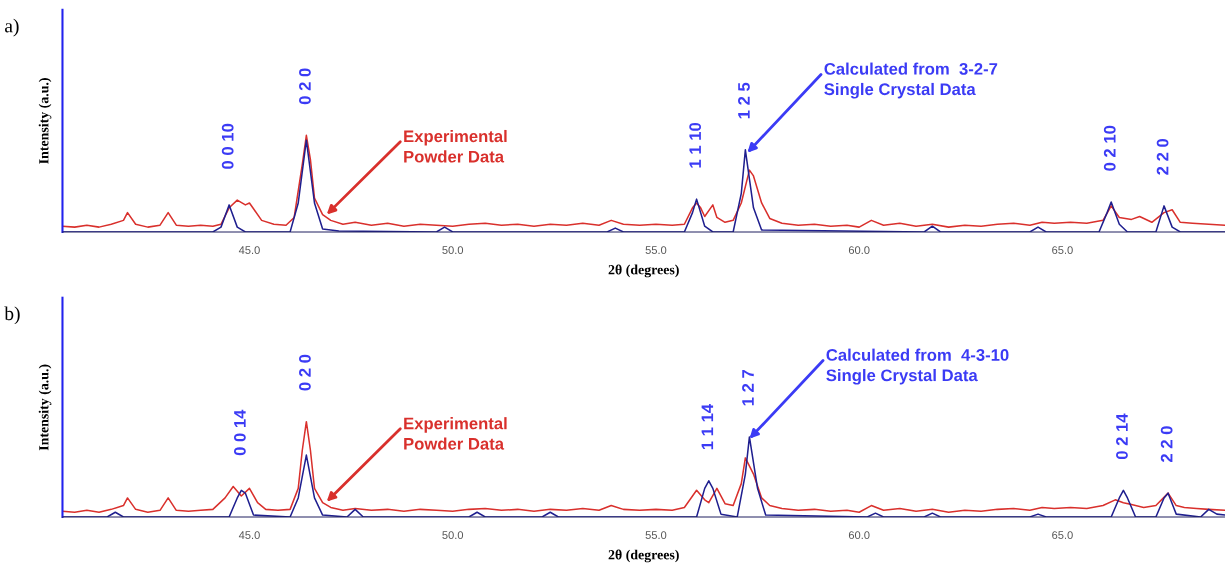 This screenshot has height=577, width=1225. What do you see at coordinates (695, 145) in the screenshot?
I see `annotation: 1 1 10` at bounding box center [695, 145].